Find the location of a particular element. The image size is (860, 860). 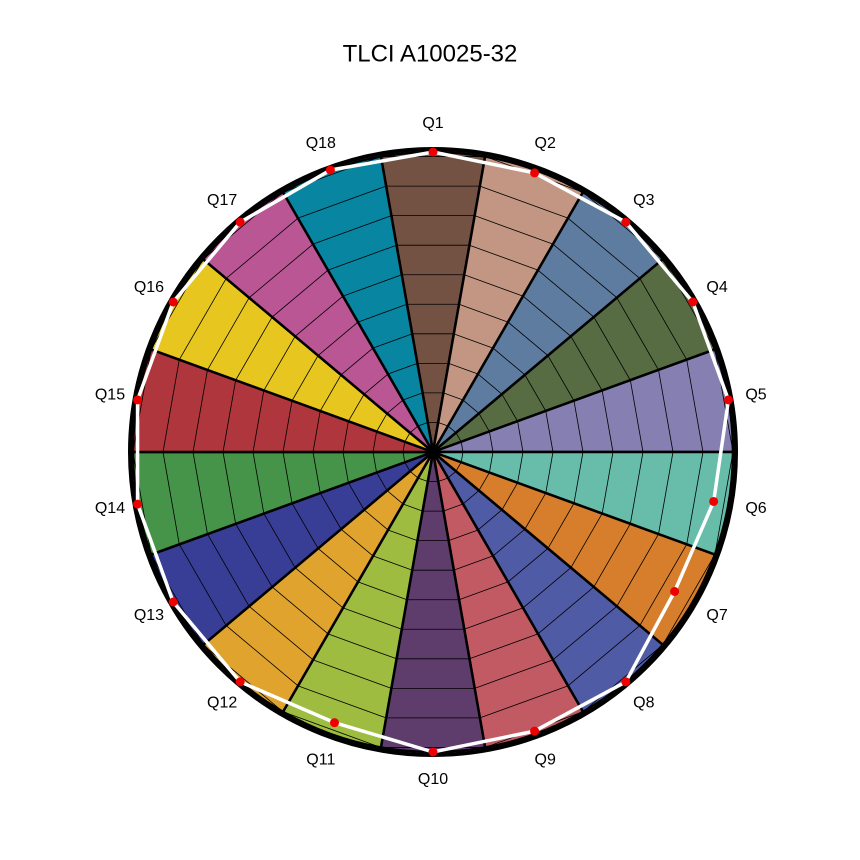

category-label: Q2 is located at coordinates (545, 143).